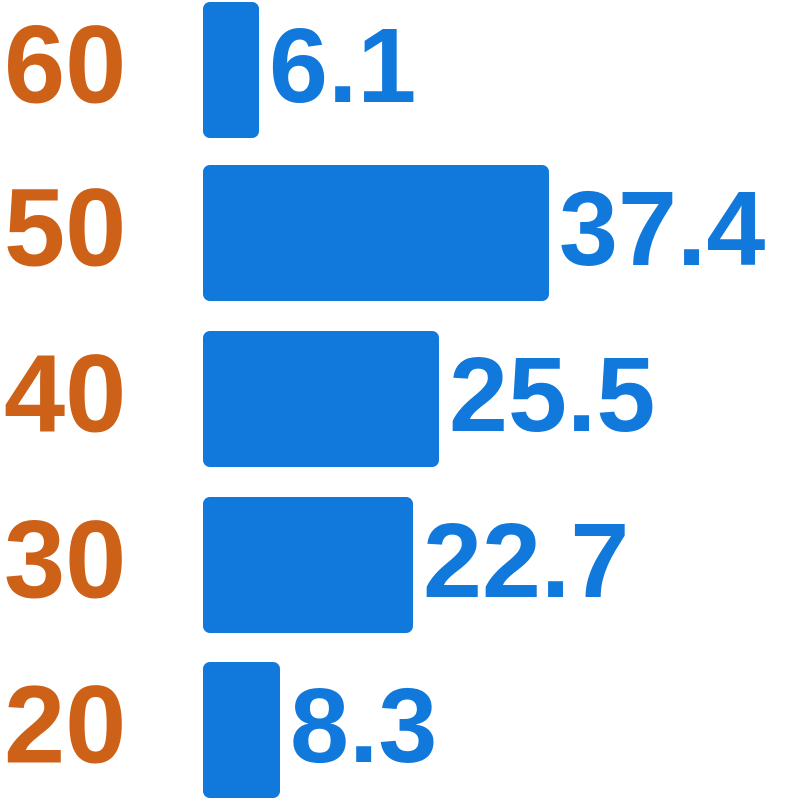 This screenshot has width=800, height=800. Describe the element at coordinates (526, 560) in the screenshot. I see `bar-value-label: 22.7` at that location.